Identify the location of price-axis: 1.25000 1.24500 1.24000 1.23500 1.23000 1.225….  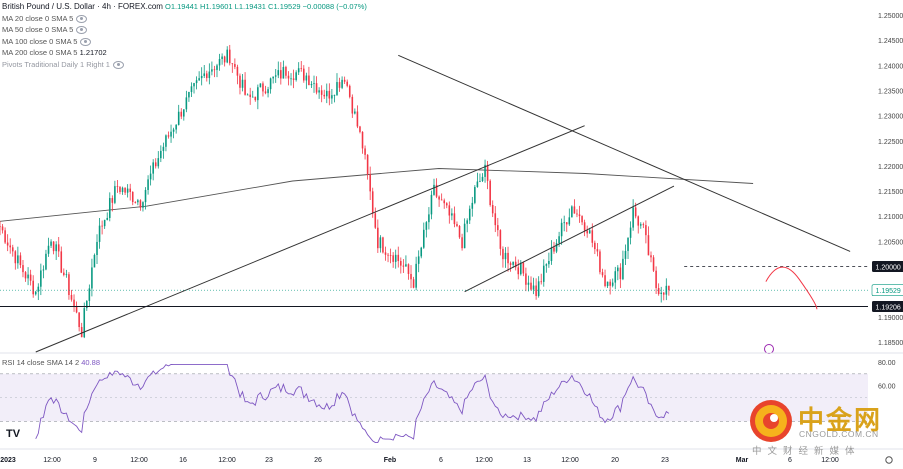
(885, 234).